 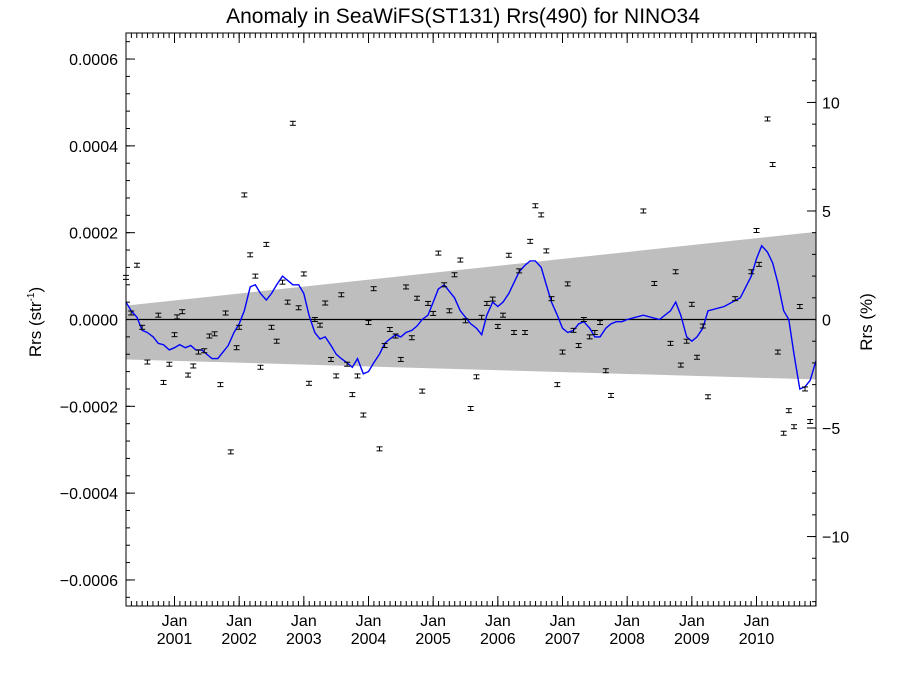 I want to click on x-tick-year: 2010, so click(x=757, y=639).